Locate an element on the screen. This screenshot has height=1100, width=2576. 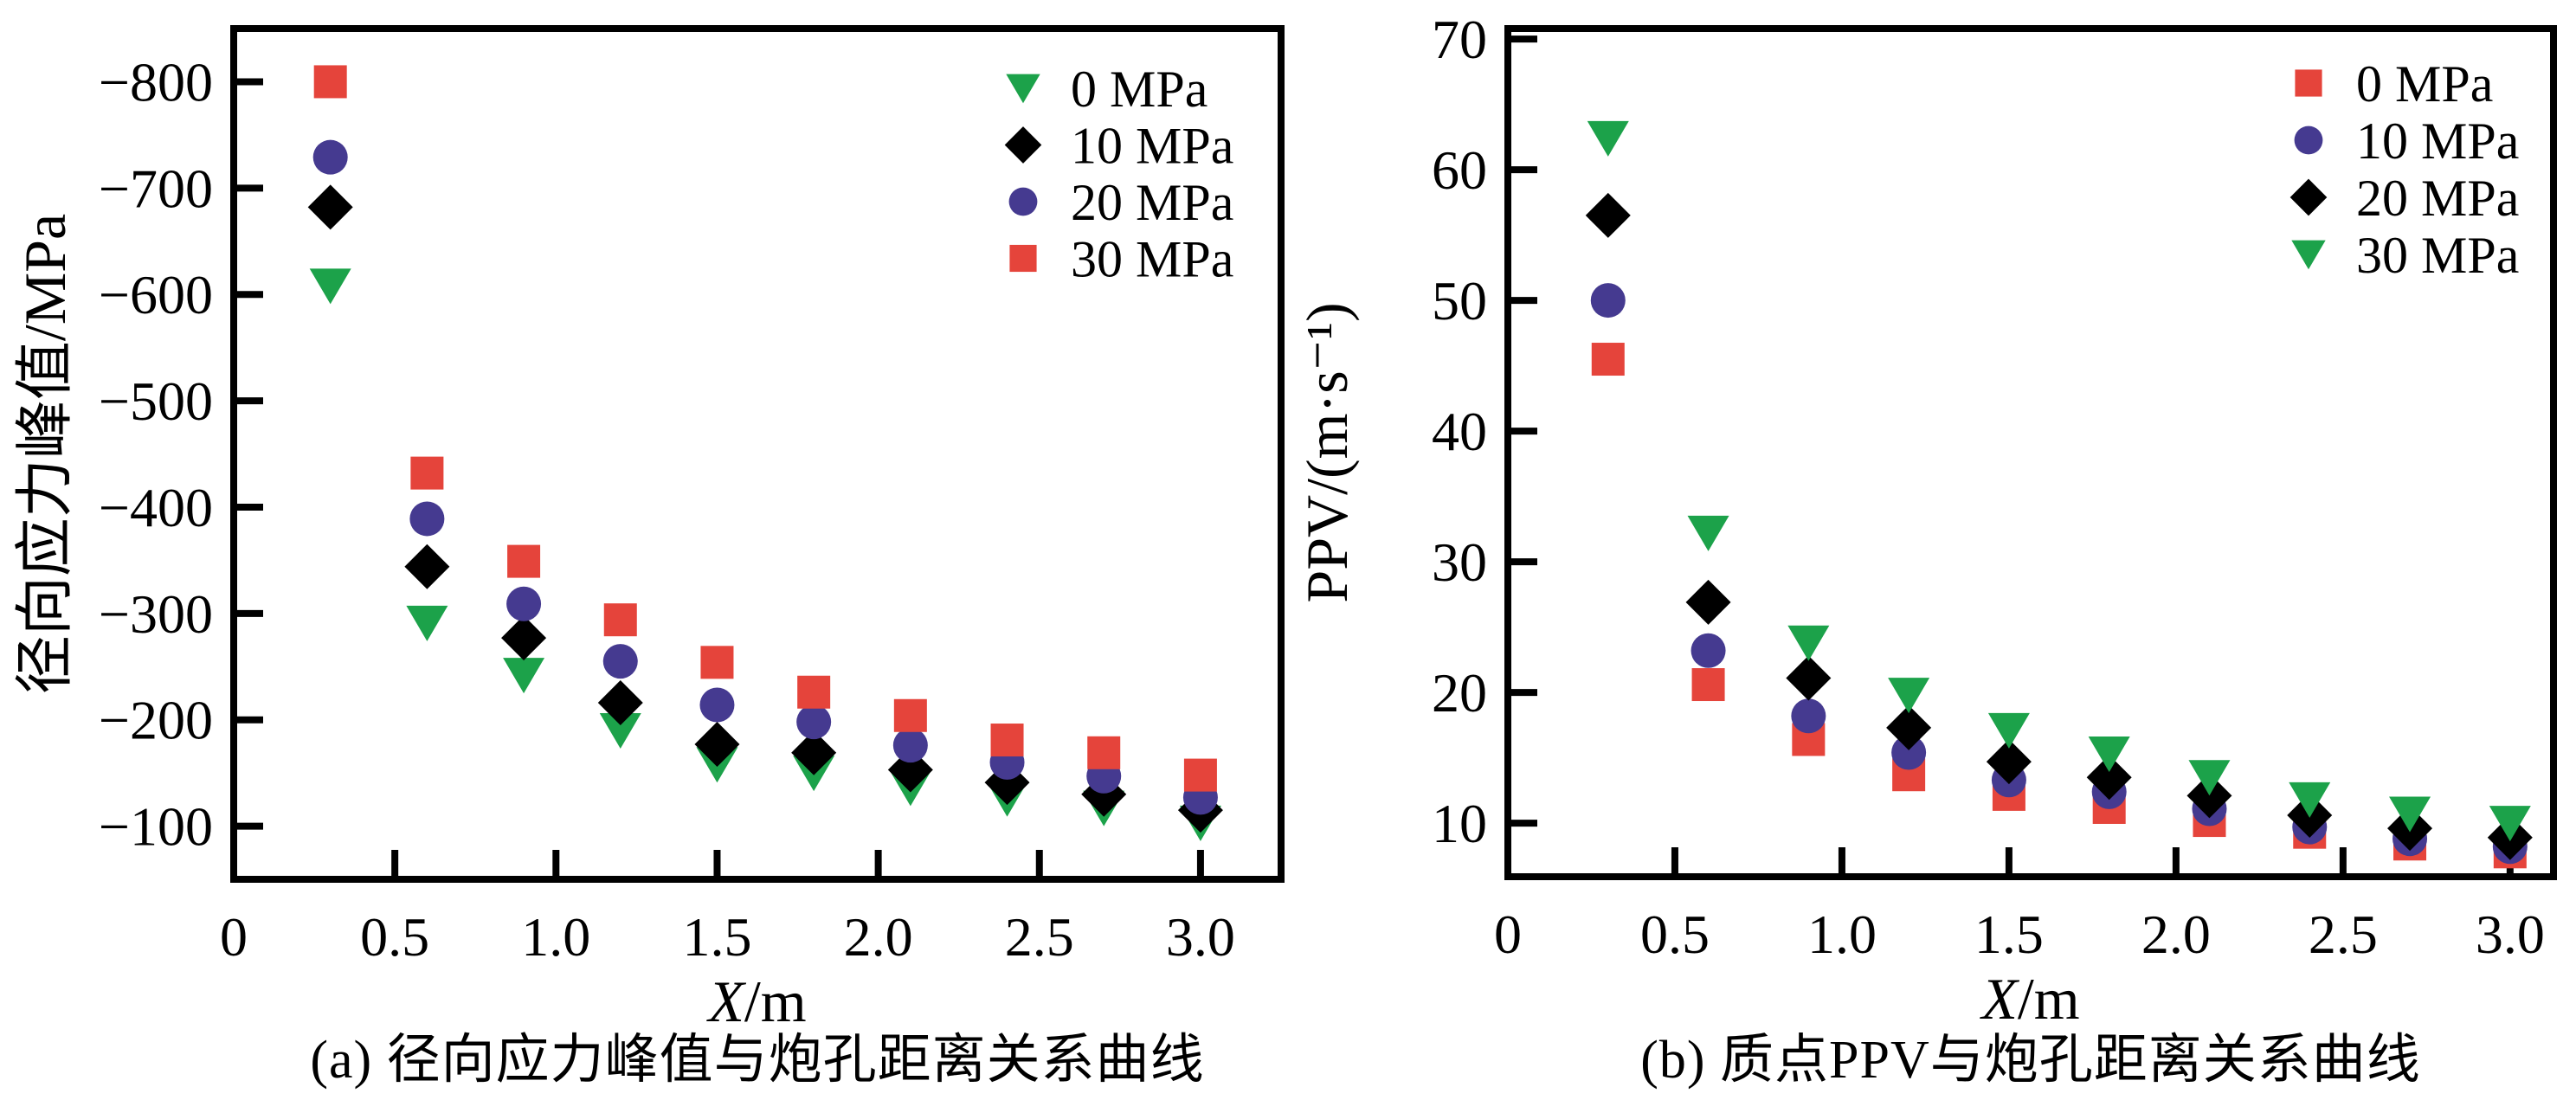
y-tick-label: −400 is located at coordinates (156, 507).